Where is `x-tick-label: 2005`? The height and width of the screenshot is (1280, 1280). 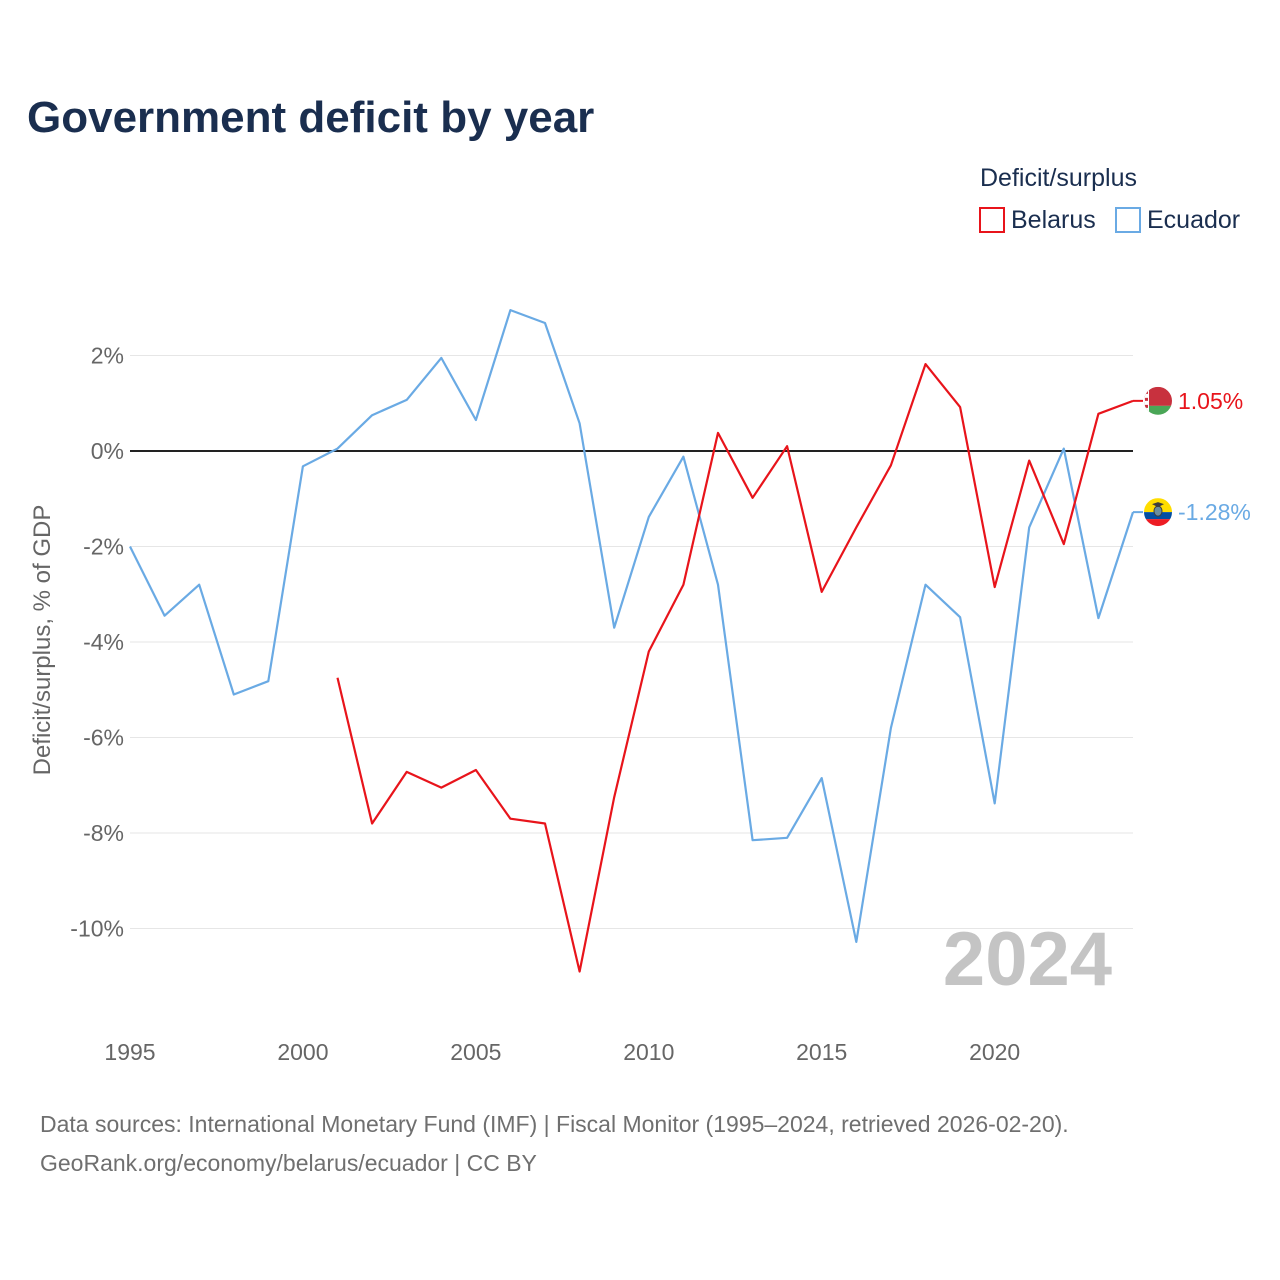 x-tick-label: 2005 is located at coordinates (475, 1052).